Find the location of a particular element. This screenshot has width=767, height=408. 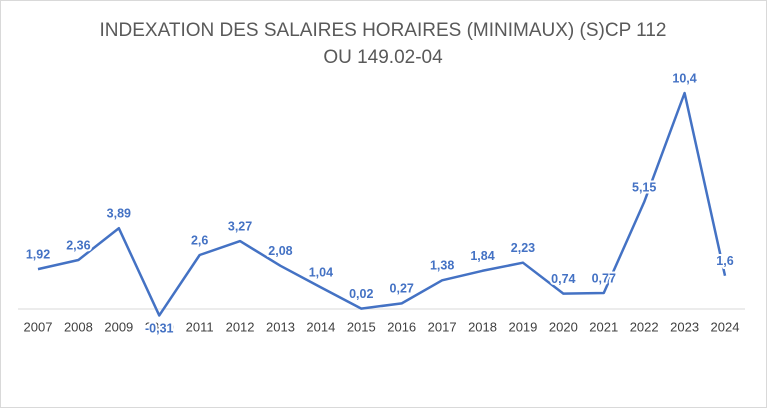

data-label: 2,08 is located at coordinates (280, 251).